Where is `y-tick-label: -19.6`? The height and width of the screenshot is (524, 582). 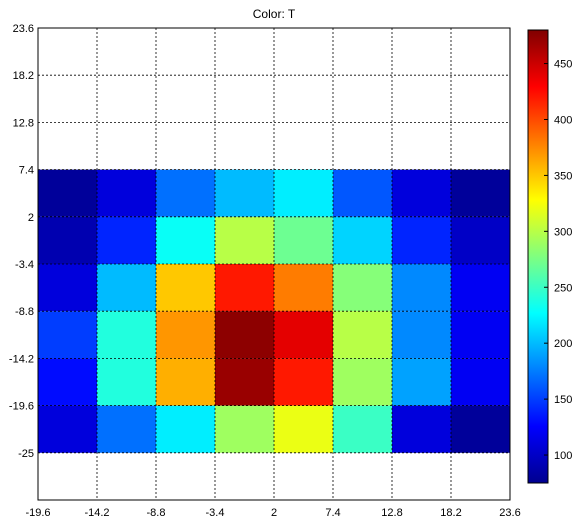
y-tick-label: -19.6 is located at coordinates (21, 407).